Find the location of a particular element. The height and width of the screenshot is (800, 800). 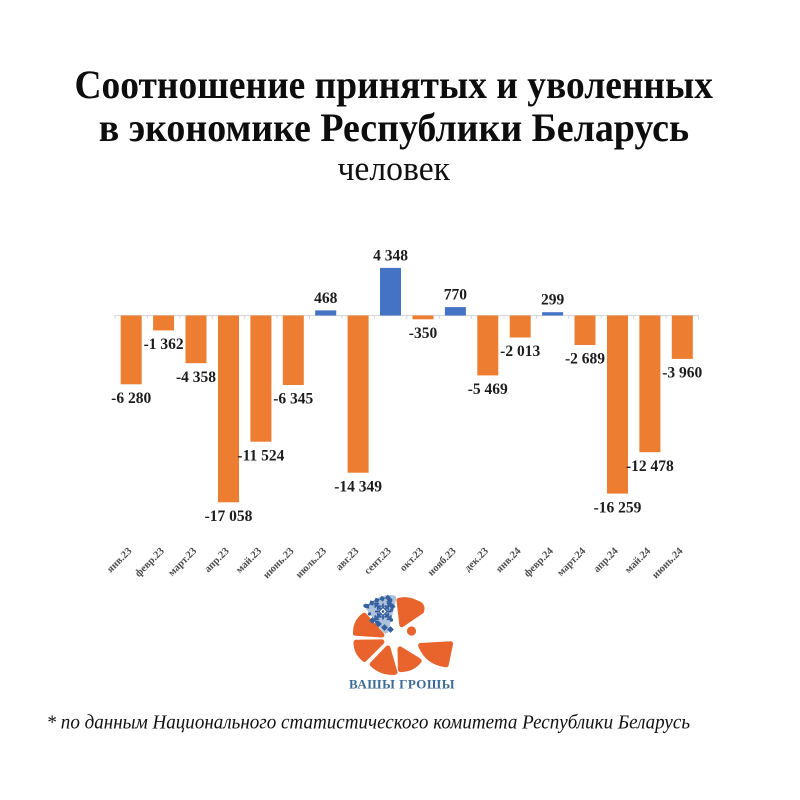

svg-text: -17 058 is located at coordinates (229, 516).